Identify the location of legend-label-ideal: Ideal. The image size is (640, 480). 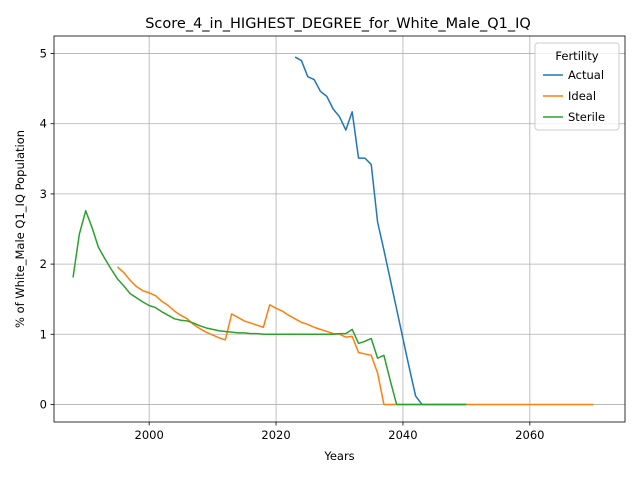
(582, 96).